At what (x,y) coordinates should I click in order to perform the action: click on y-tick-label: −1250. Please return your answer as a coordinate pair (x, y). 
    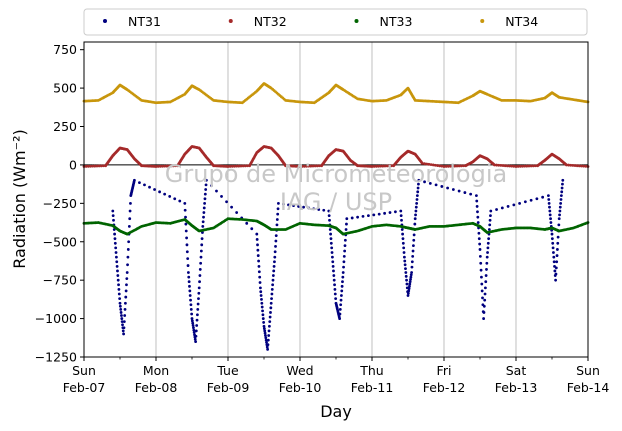
    Looking at the image, I should click on (56, 357).